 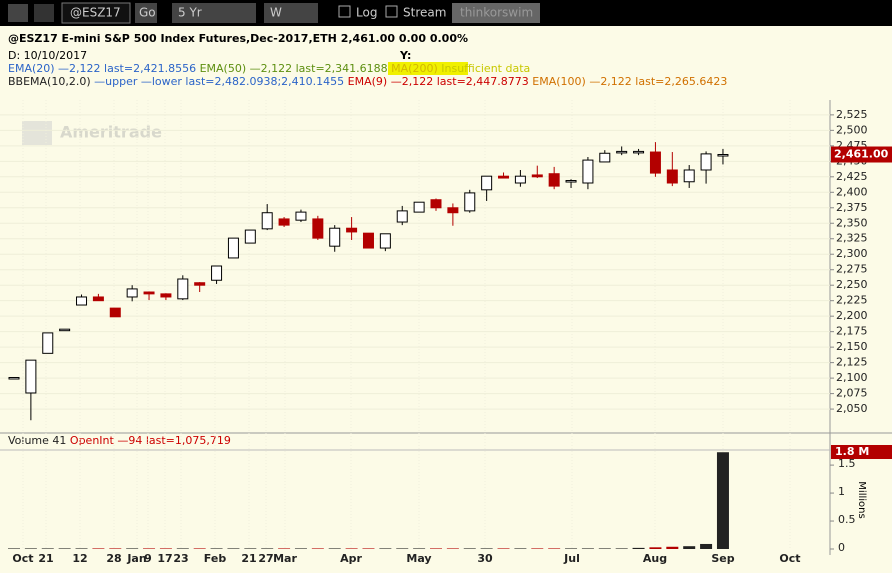 What do you see at coordinates (96, 13) in the screenshot?
I see `symbol-box` at bounding box center [96, 13].